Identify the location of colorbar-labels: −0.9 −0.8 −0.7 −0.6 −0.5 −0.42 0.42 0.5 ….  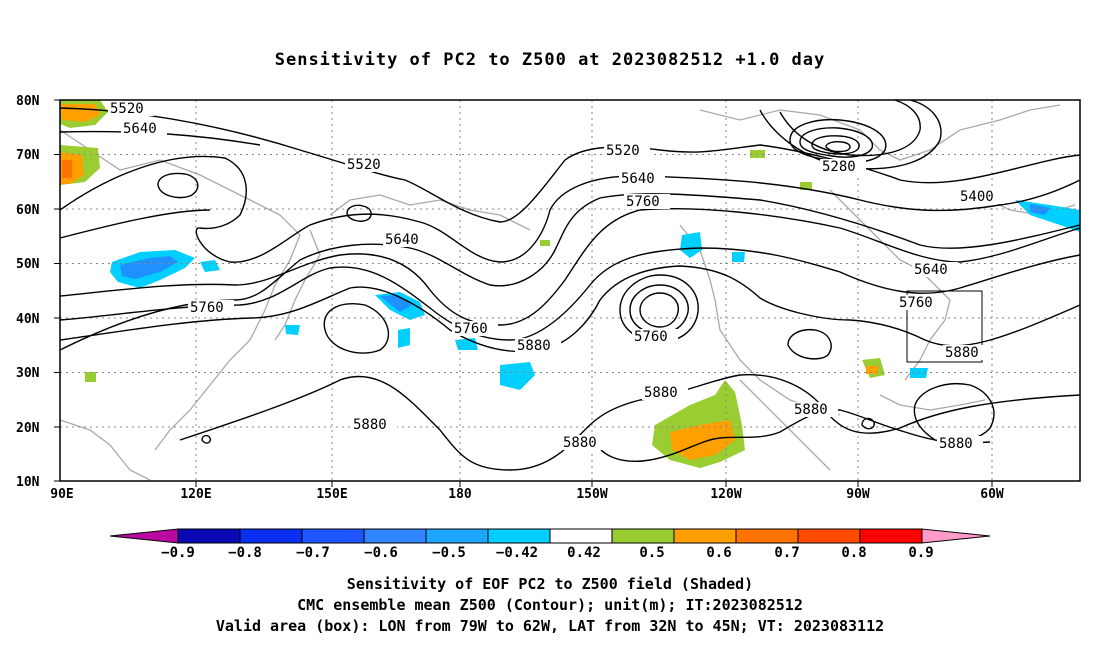
(547, 553).